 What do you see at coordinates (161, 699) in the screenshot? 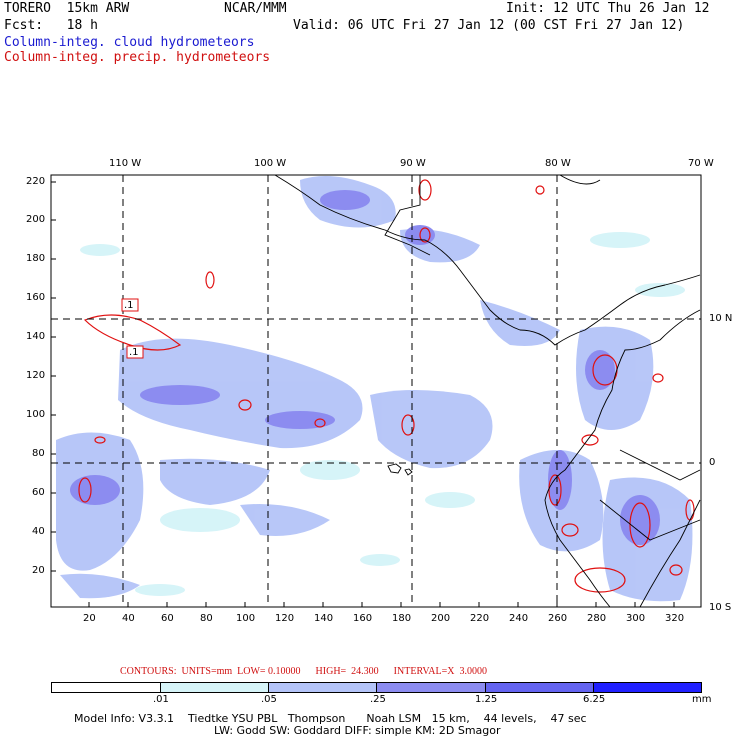
I see `colorbar-tick: .01` at bounding box center [161, 699].